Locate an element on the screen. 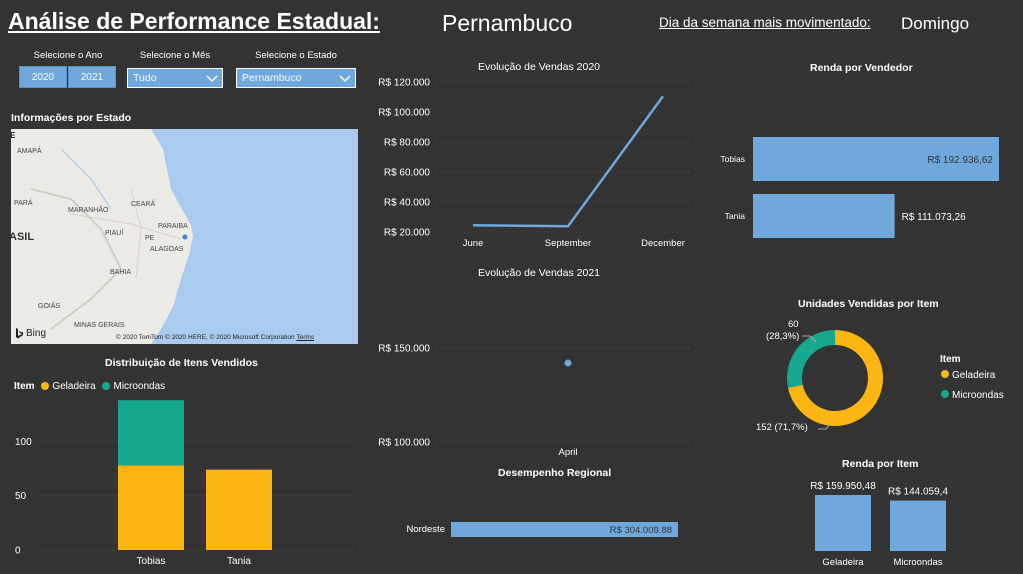 The image size is (1023, 574). map-label-para: PARÁ is located at coordinates (23, 203).